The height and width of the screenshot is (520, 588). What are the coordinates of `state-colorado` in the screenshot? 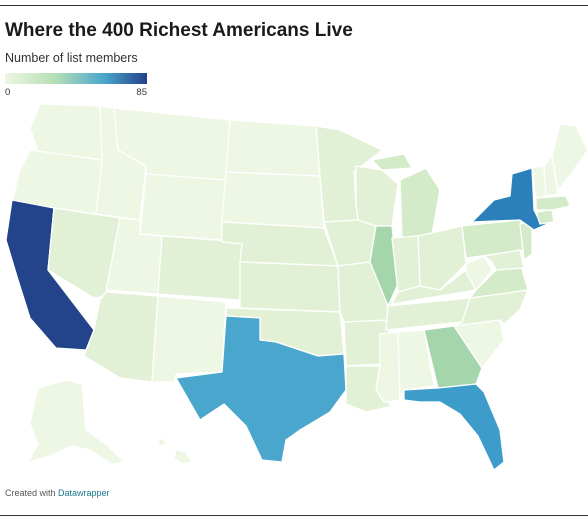 It's located at (200, 268).